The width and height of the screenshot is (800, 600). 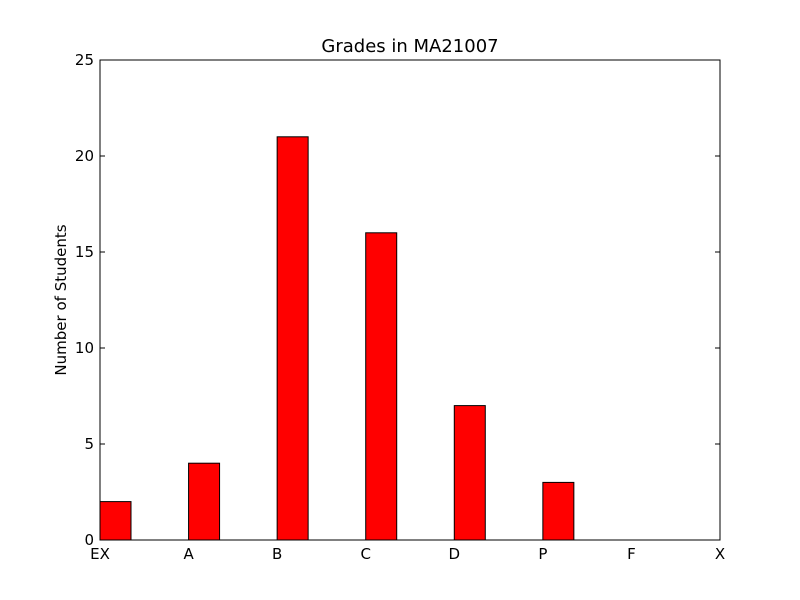 What do you see at coordinates (89, 444) in the screenshot?
I see `y-tick-label: 5` at bounding box center [89, 444].